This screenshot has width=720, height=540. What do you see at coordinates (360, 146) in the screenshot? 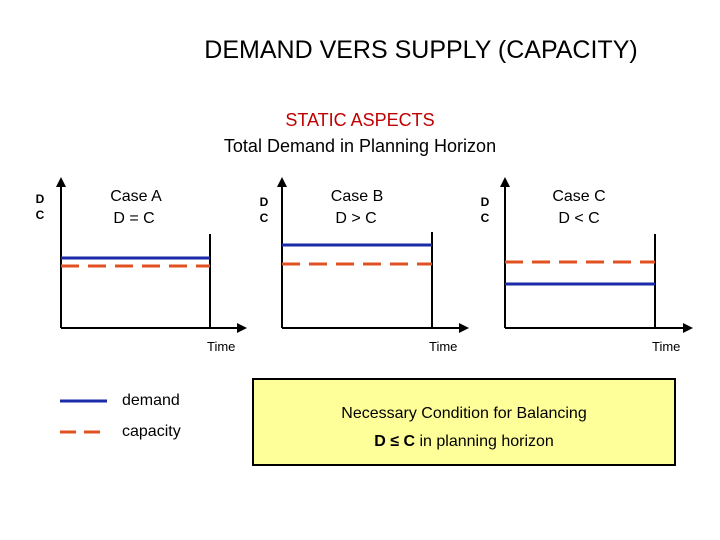
I see `section-caption: Total Demand in Planning Horizon` at bounding box center [360, 146].